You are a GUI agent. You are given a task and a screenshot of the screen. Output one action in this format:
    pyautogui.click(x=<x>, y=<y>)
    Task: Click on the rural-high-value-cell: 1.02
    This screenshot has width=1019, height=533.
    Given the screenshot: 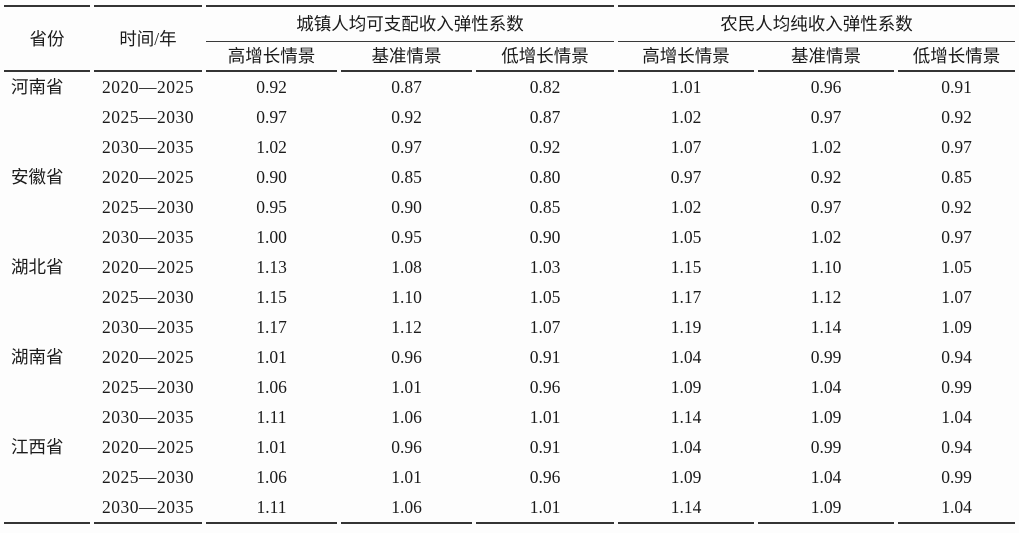 What is the action you would take?
    pyautogui.click(x=686, y=207)
    